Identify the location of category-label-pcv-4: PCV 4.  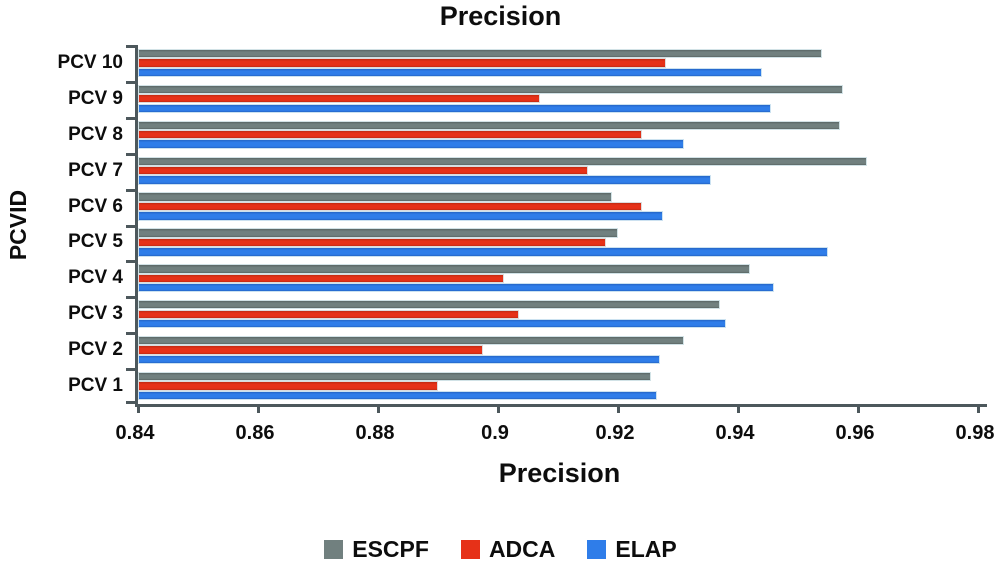
(95, 278).